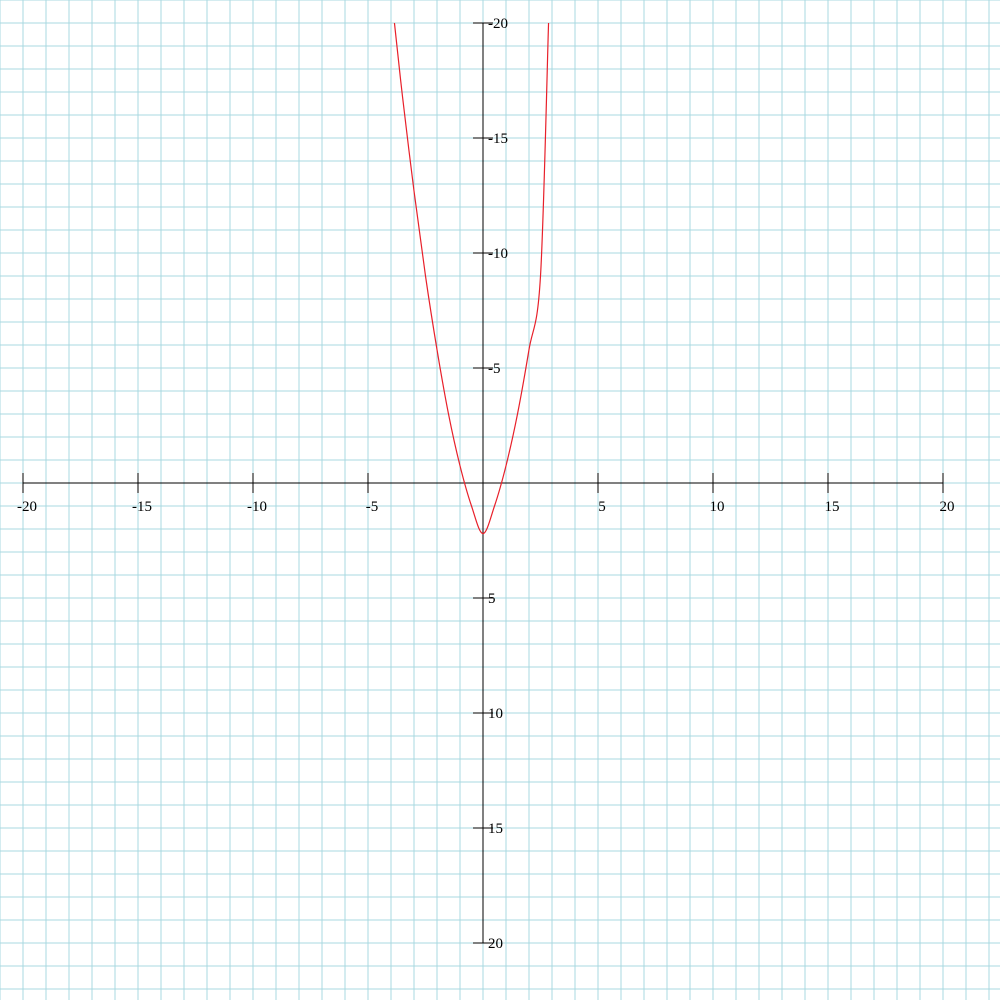 The width and height of the screenshot is (1000, 1000). What do you see at coordinates (495, 714) in the screenshot?
I see `y-tick-label: 10` at bounding box center [495, 714].